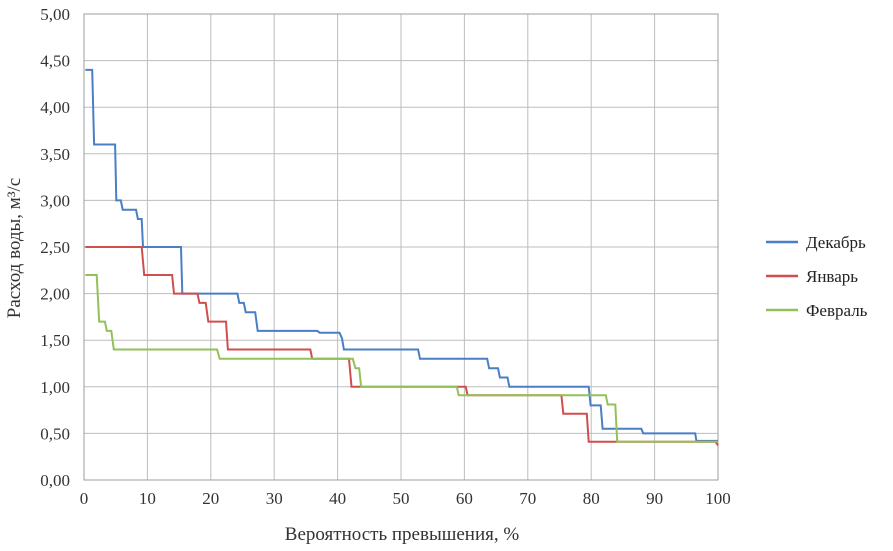 The image size is (893, 551). What do you see at coordinates (55, 433) in the screenshot?
I see `y-tick-label: 0,50` at bounding box center [55, 433].